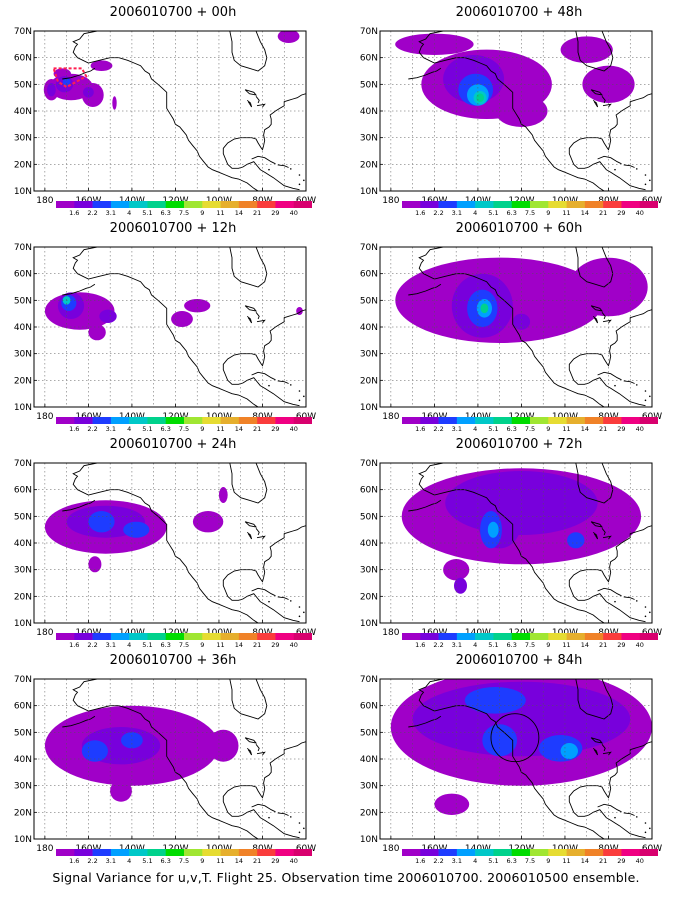 The image size is (692, 900). Describe the element at coordinates (369, 491) in the screenshot. I see `lat-tick-label: 60N` at that location.